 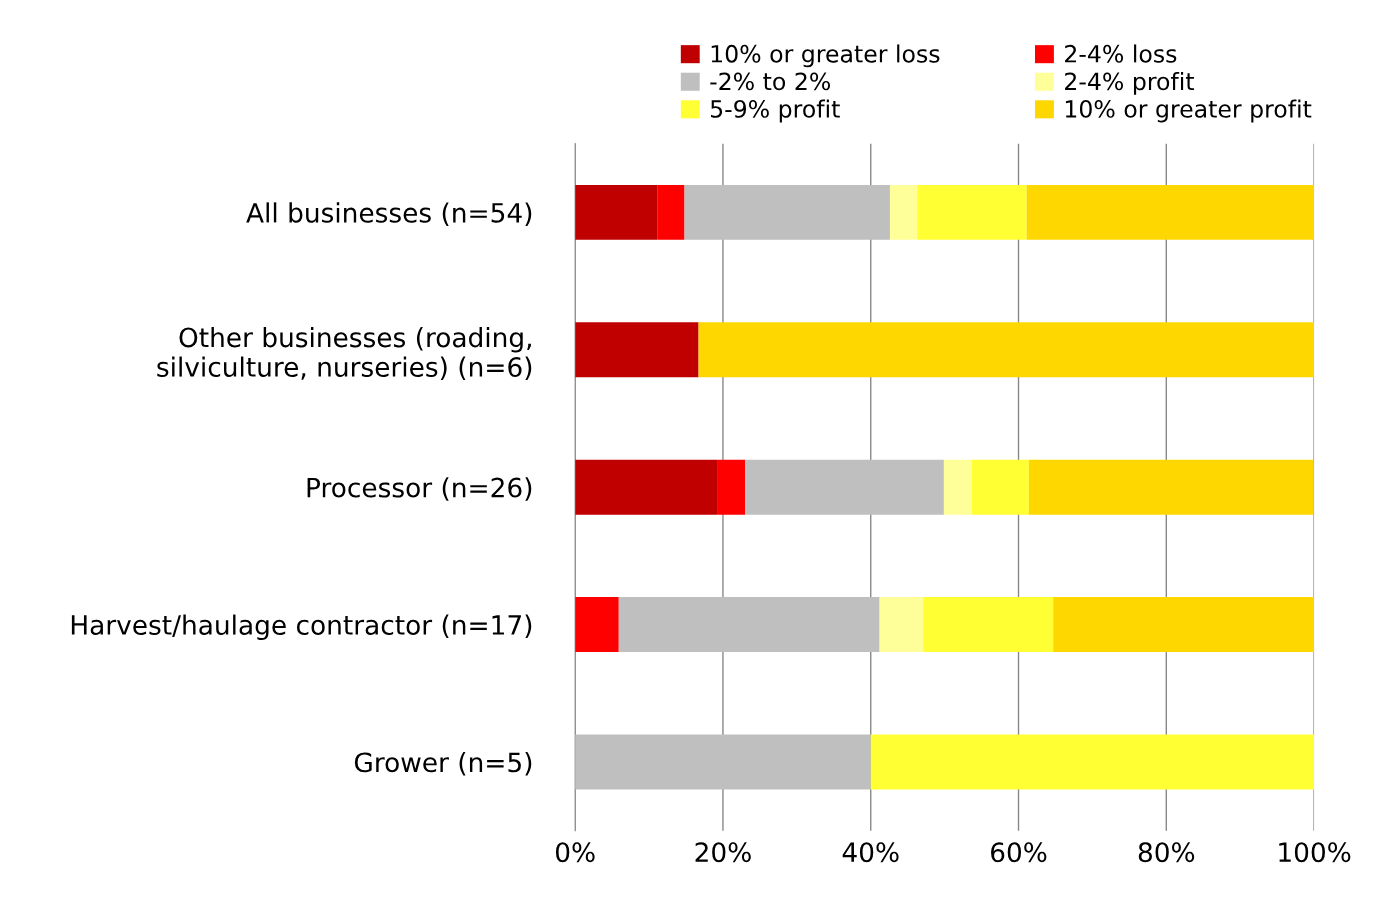 I want to click on y-tick-label: All businesses (n=54), so click(x=389, y=214).